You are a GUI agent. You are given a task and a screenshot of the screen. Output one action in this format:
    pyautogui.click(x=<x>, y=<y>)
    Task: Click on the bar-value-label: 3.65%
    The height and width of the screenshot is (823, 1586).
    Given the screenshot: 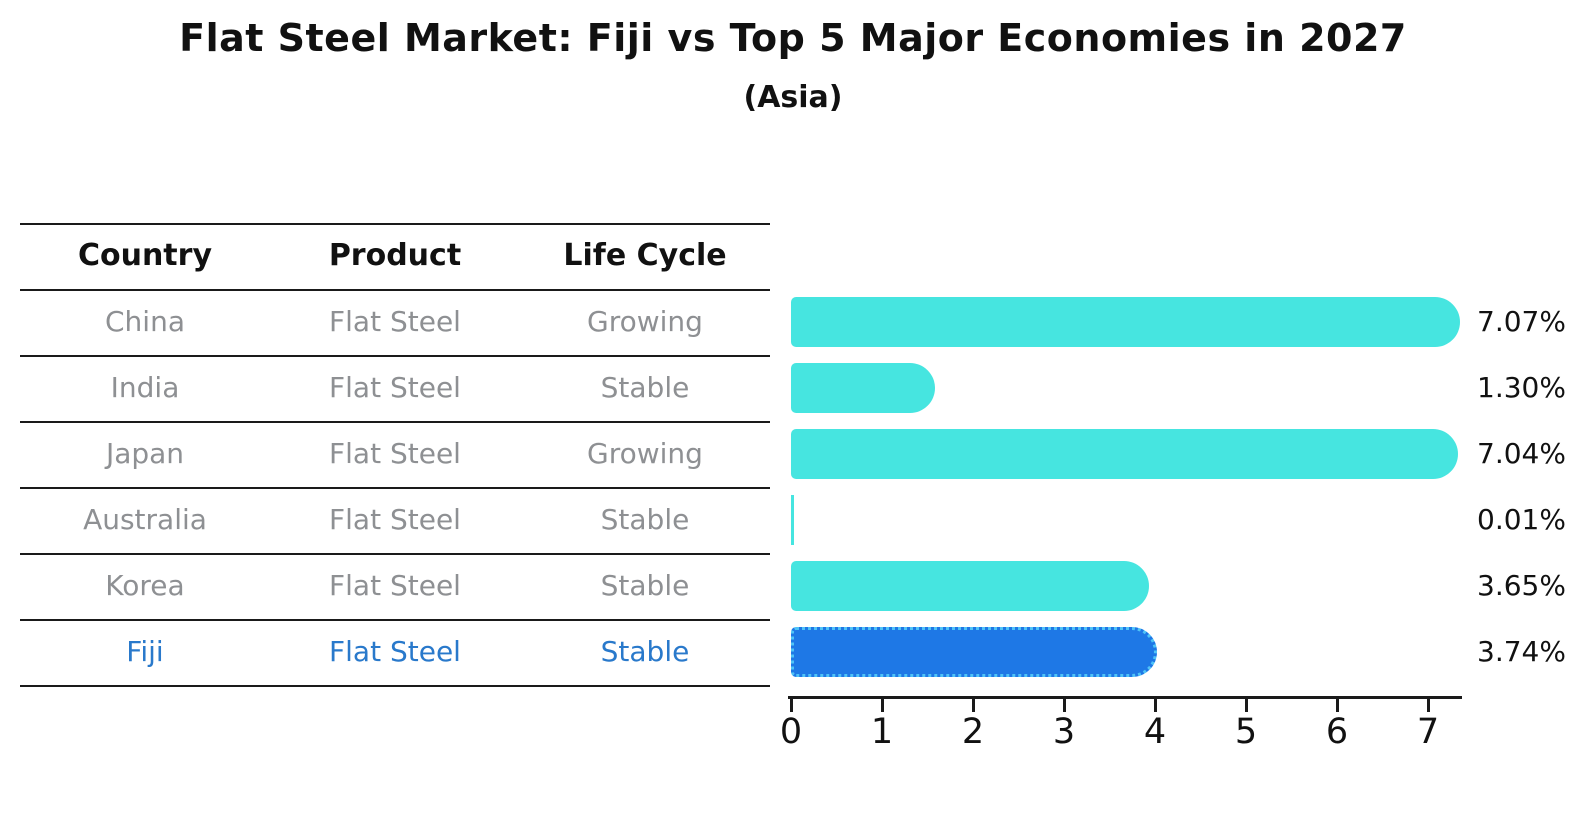 What is the action you would take?
    pyautogui.click(x=1521, y=585)
    